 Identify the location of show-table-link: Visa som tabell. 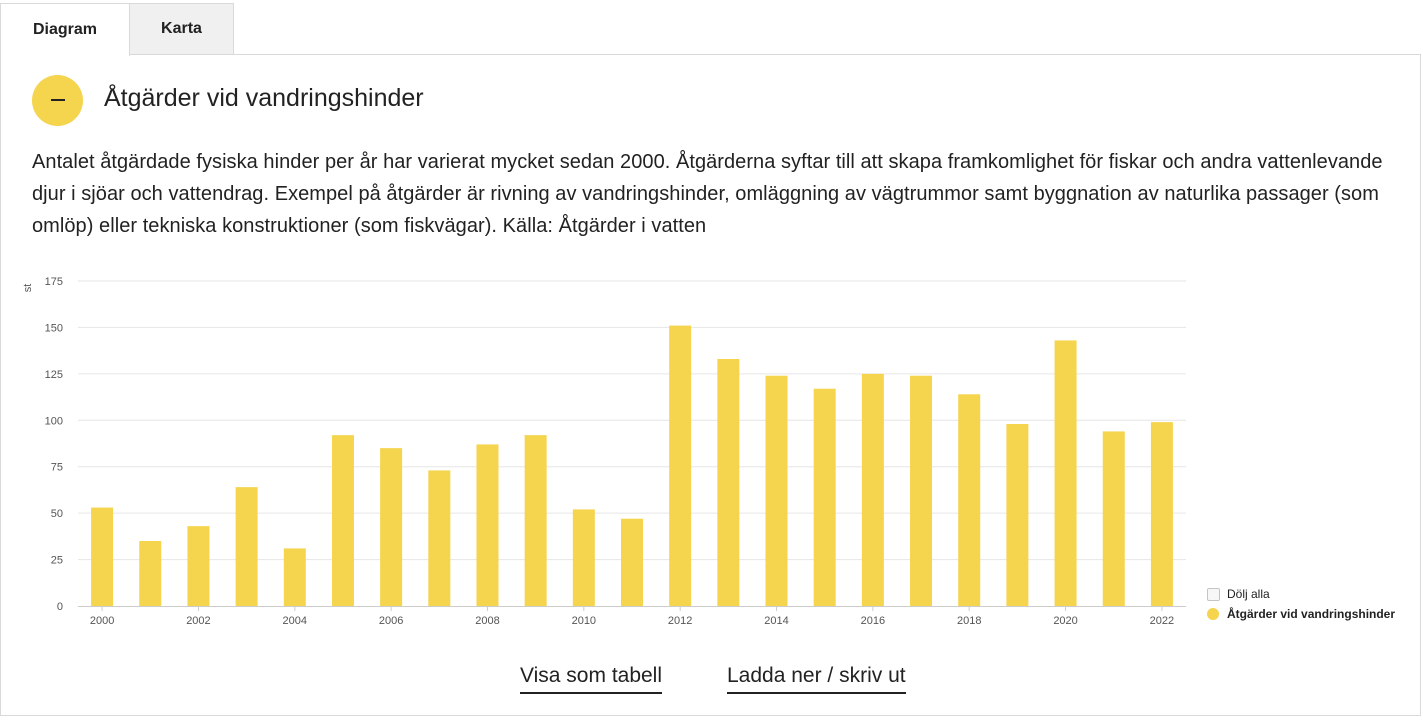
(591, 679).